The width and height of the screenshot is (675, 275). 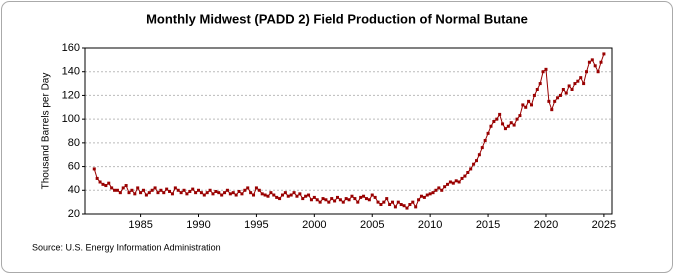 I want to click on y-tick-label: 120, so click(x=71, y=95).